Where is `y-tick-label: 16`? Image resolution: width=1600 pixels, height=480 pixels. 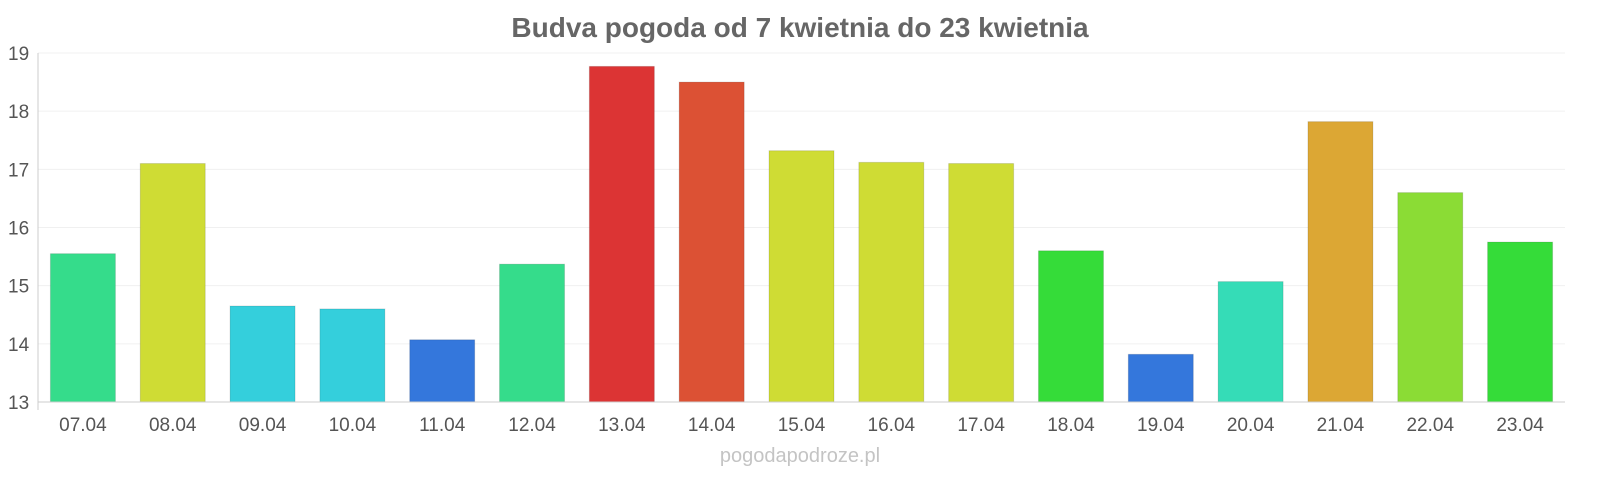
y-tick-label: 16 is located at coordinates (18, 229).